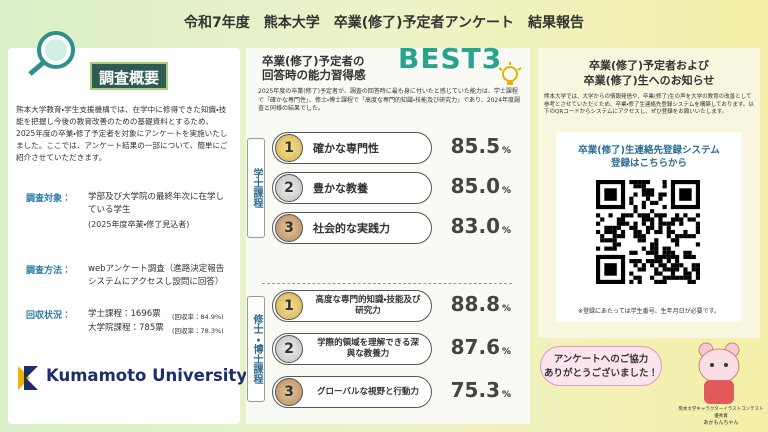 The height and width of the screenshot is (432, 768). Describe the element at coordinates (313, 61) in the screenshot. I see `title-line: 卒業(修了)予定者の` at that location.